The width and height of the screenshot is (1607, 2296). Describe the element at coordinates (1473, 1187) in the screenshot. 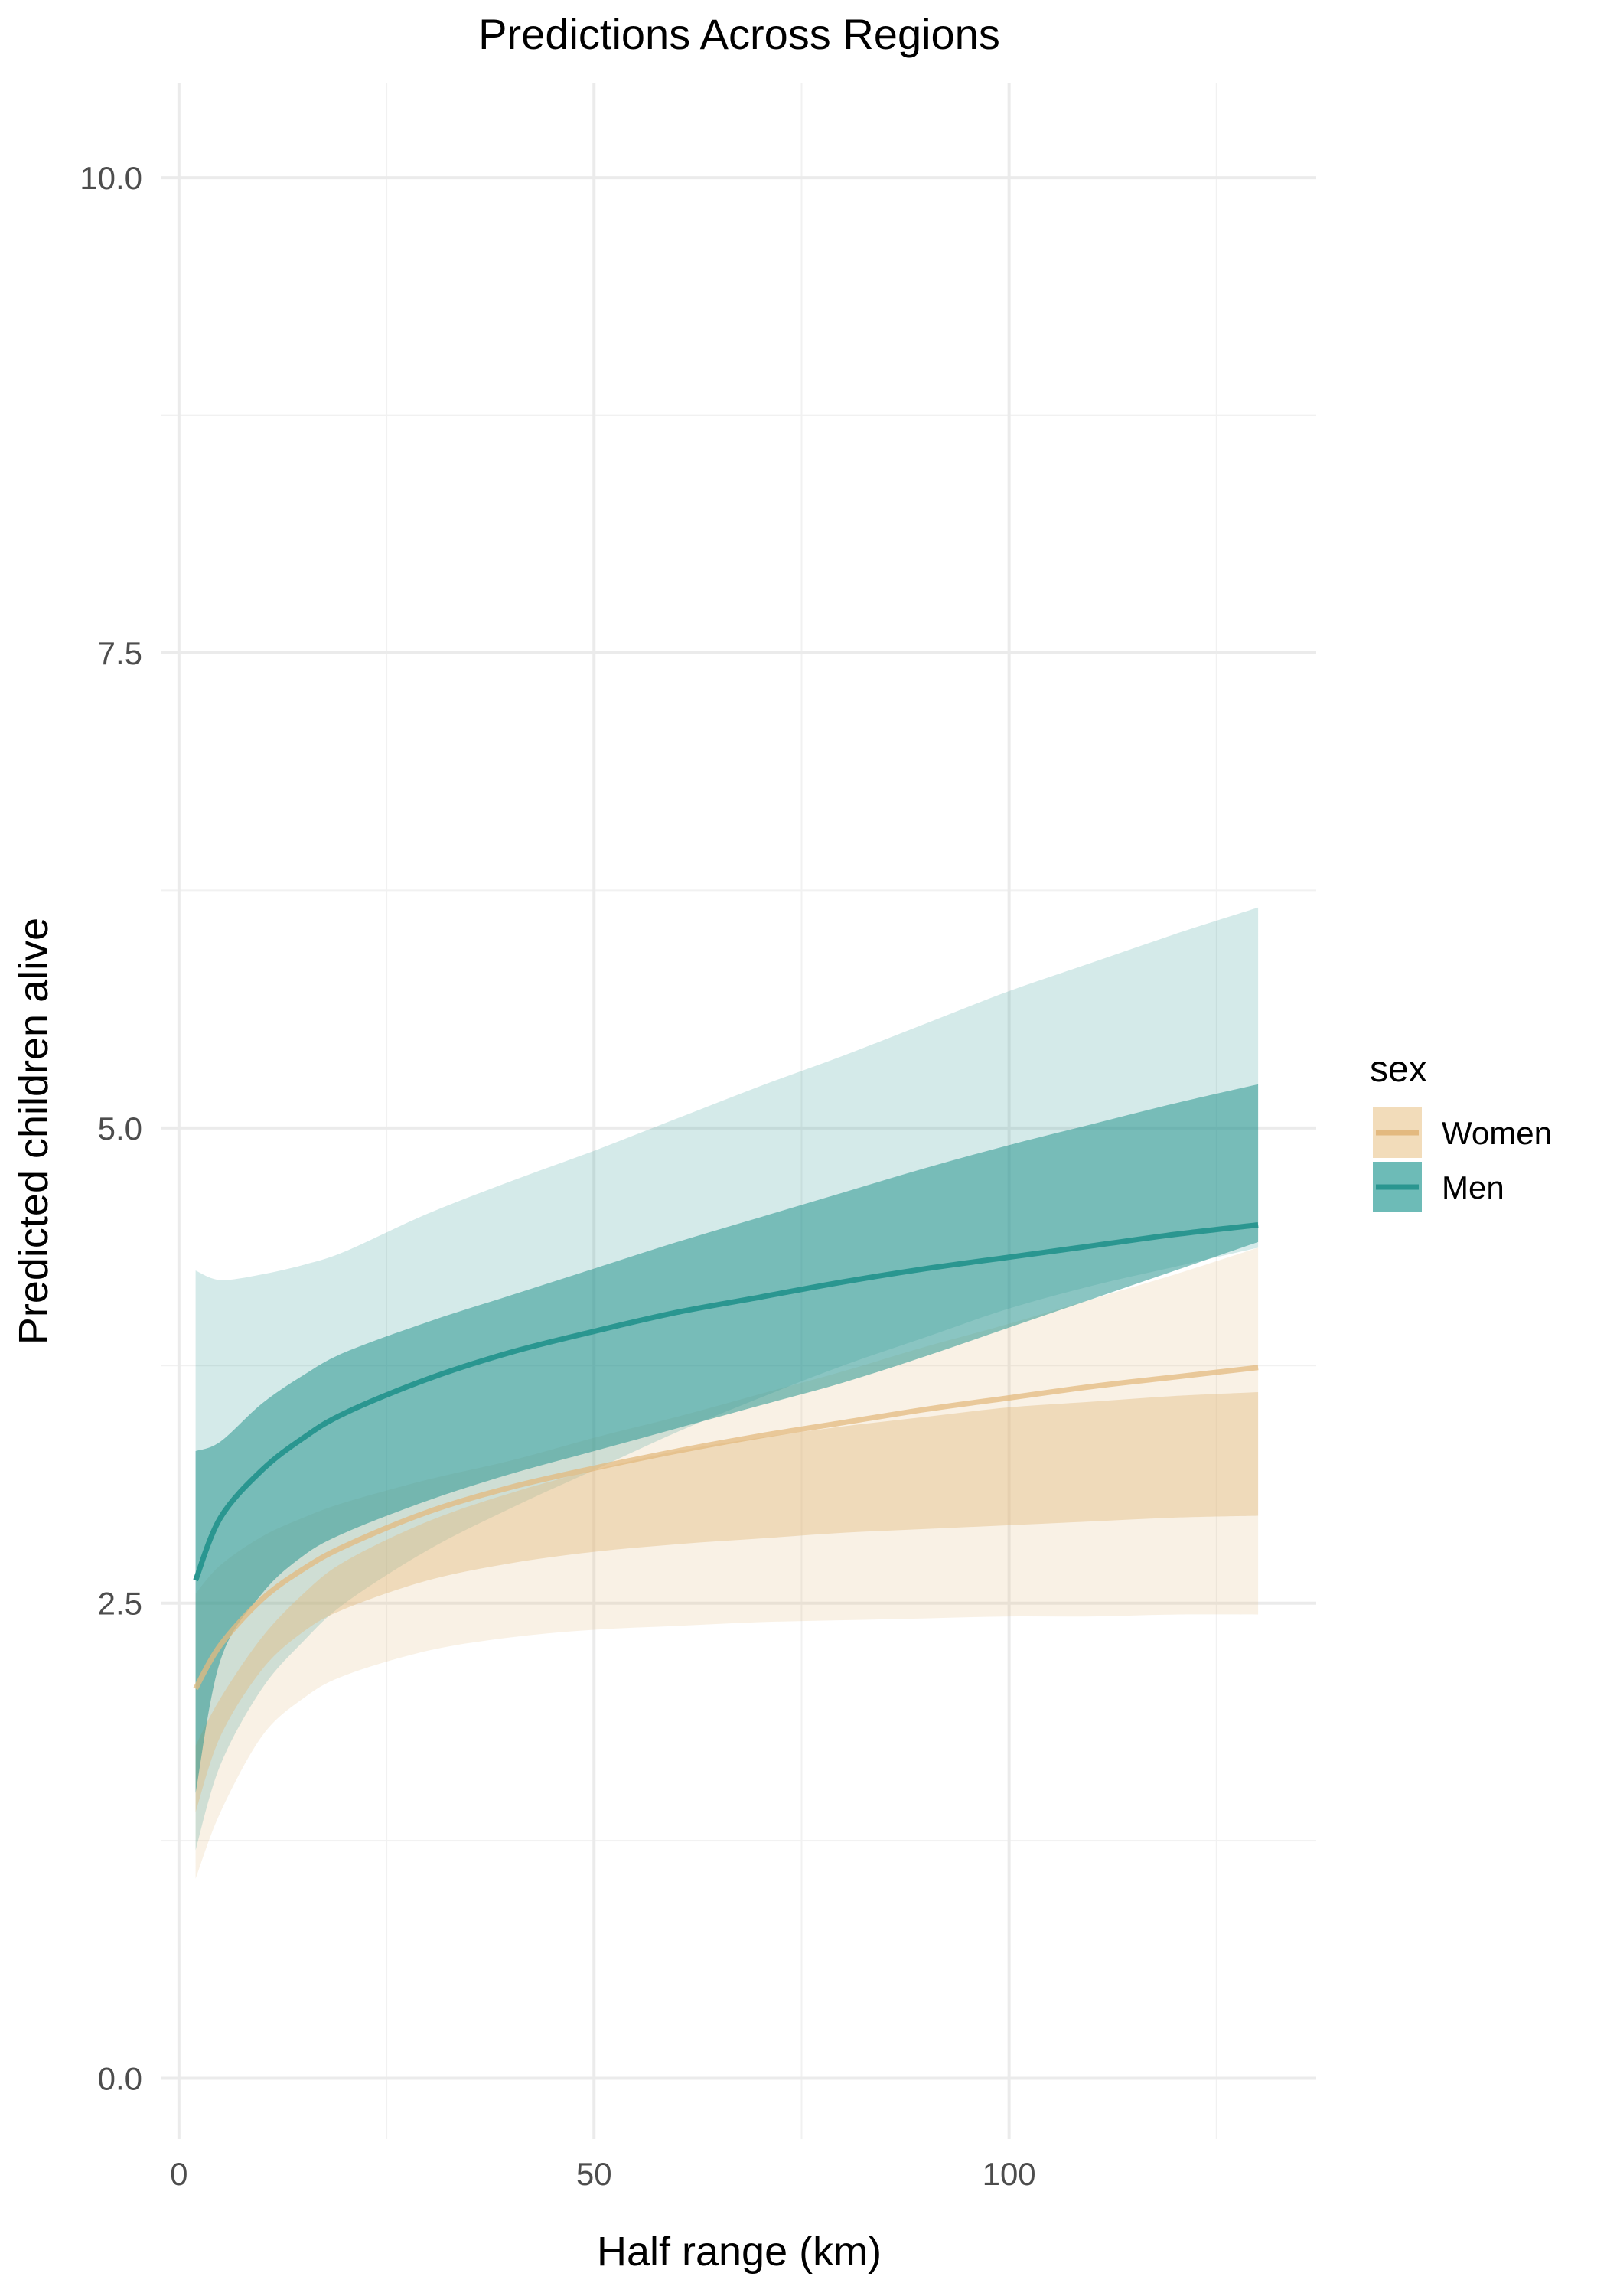

I see `legend-label-men: Men` at that location.